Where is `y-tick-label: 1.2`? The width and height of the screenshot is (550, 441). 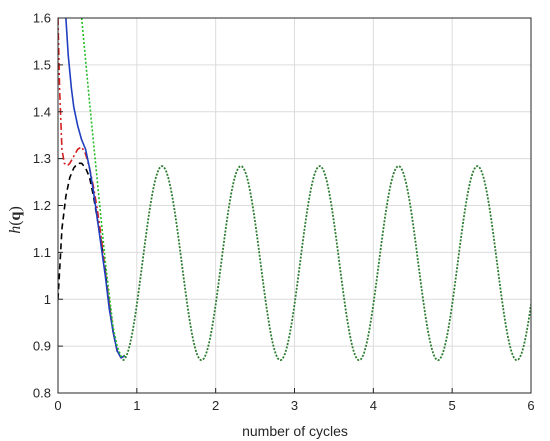
y-tick-label: 1.2 is located at coordinates (42, 205).